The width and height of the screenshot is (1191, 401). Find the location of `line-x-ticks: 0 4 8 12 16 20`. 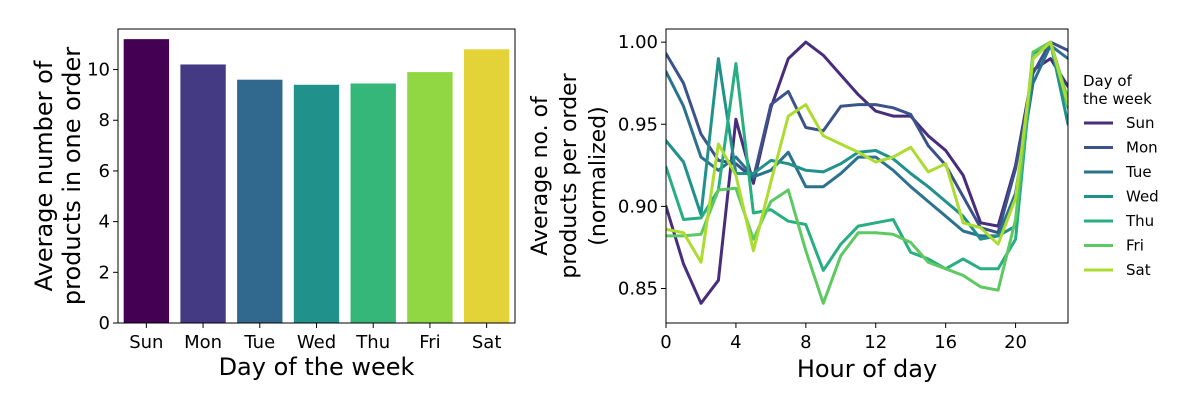

line-x-ticks: 0 4 8 12 16 20 is located at coordinates (843, 338).